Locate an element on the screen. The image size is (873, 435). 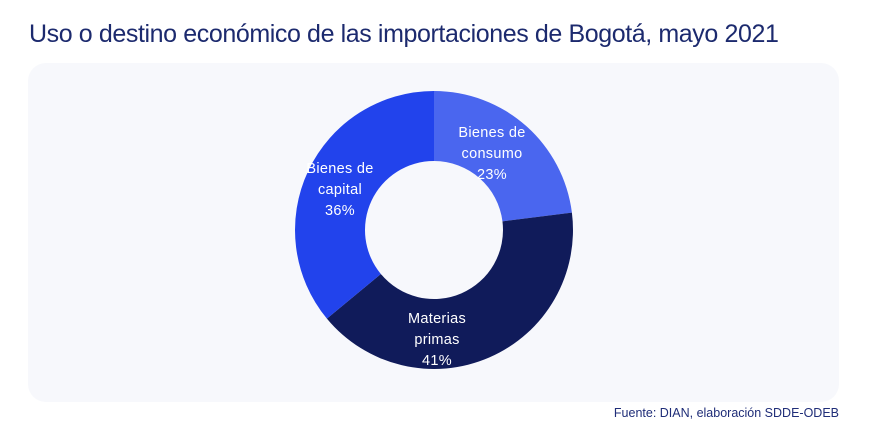
pie-slice-bienes-de-consumo is located at coordinates (503, 156).